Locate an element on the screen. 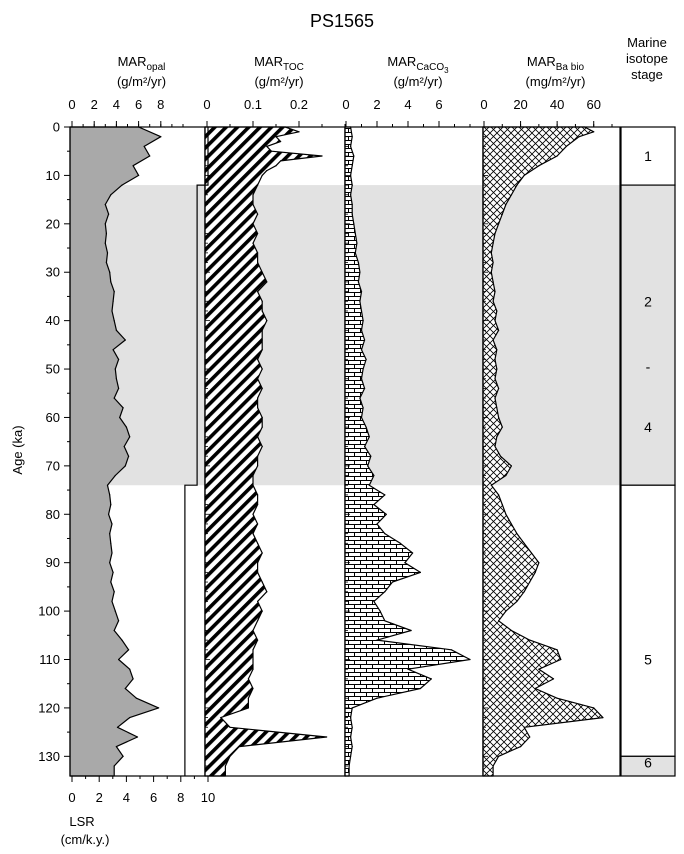  age-tick-label: 70 is located at coordinates (53, 465).